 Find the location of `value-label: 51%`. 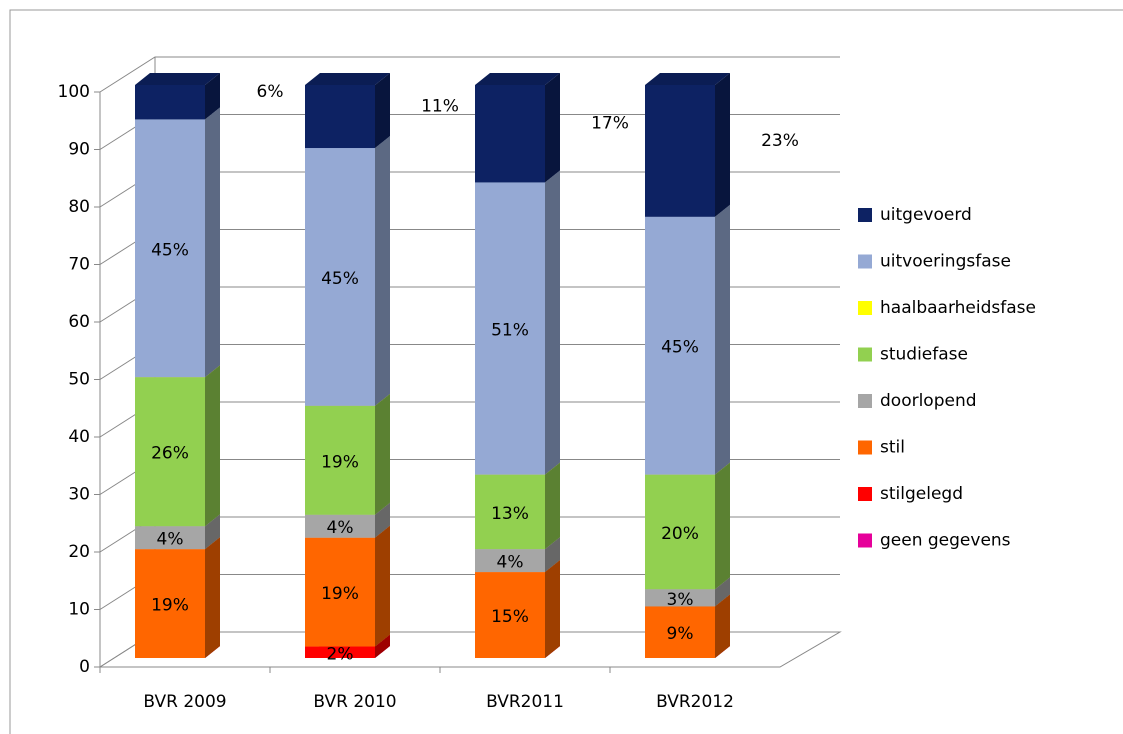

value-label: 51% is located at coordinates (510, 331).